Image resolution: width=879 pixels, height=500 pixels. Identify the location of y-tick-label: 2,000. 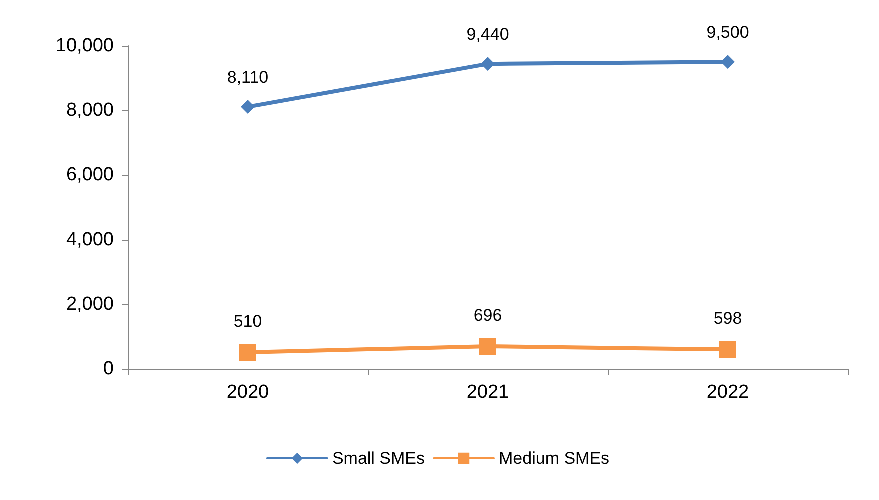
(90, 304).